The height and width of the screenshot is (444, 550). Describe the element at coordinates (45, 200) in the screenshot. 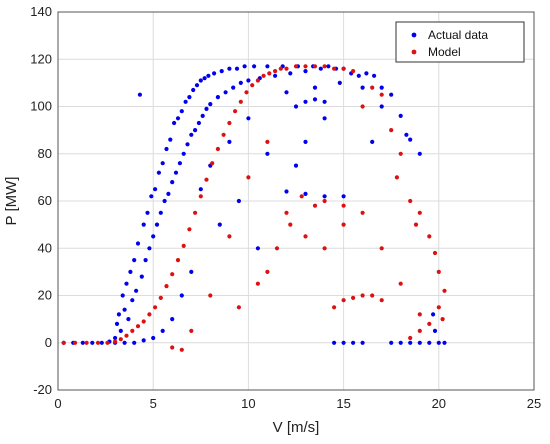

I see `y-tick-label: 60` at that location.